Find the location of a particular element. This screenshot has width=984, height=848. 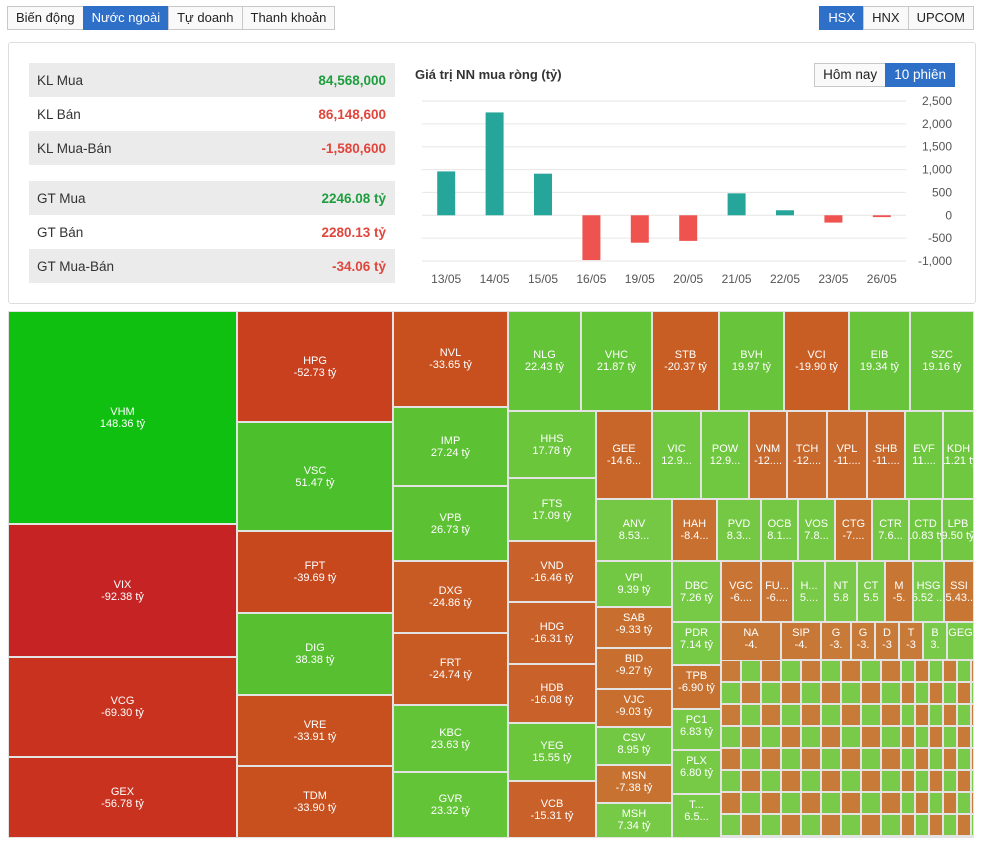

treemap-cell-dxg: DXG -24.86 tỷ is located at coordinates (450, 597).